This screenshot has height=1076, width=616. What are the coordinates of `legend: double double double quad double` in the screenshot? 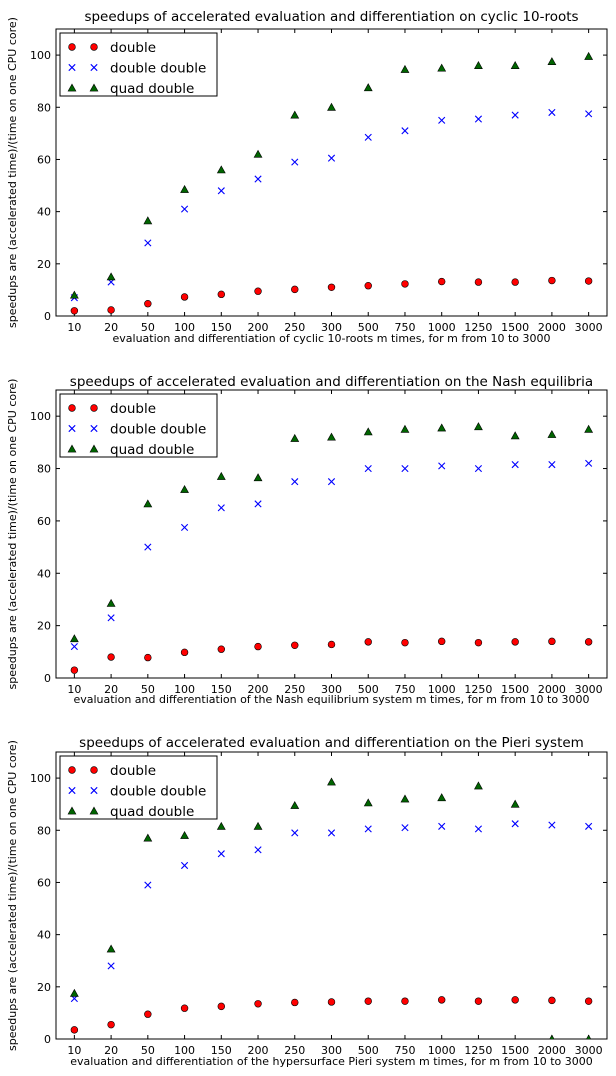 It's located at (138, 64).